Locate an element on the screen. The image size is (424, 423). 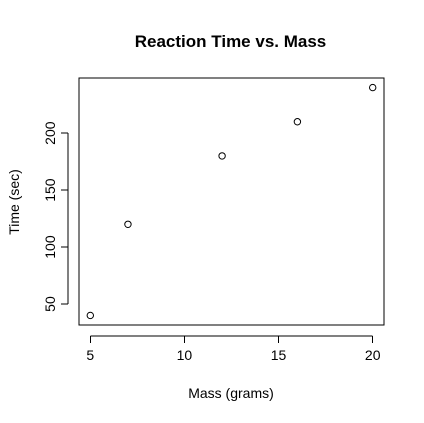
x-tick-label: 15 is located at coordinates (279, 355).